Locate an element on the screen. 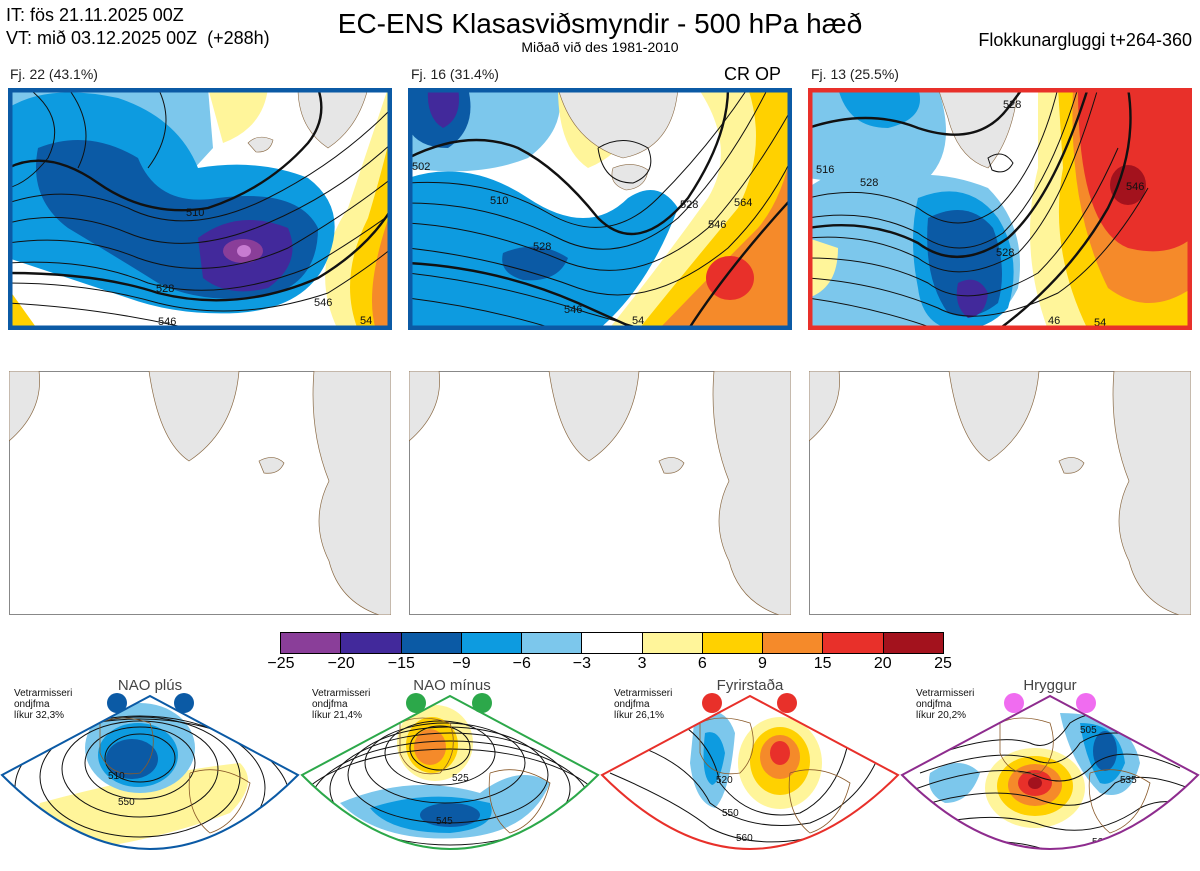 This screenshot has height=871, width=1200. cluster-map-3: 528 516 528 528 546 46 54 is located at coordinates (1000, 209).